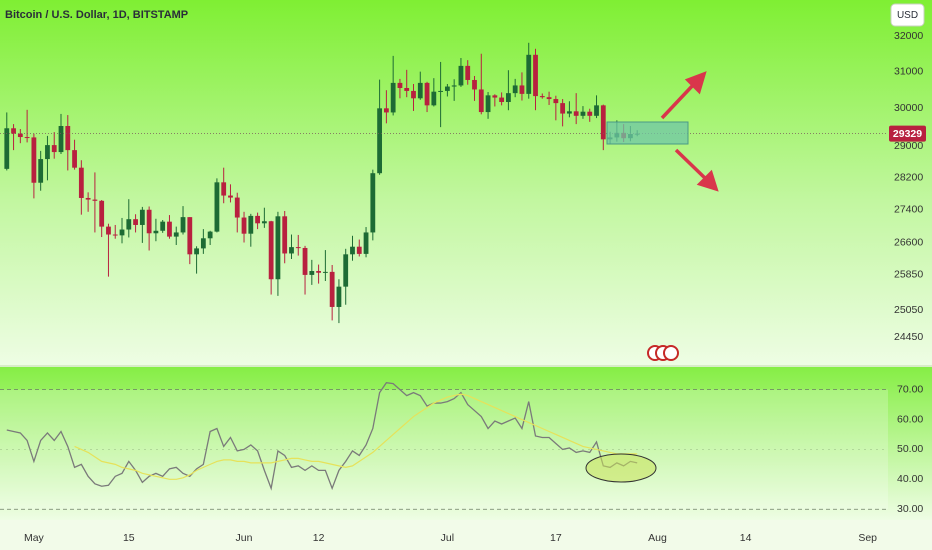  Describe the element at coordinates (621, 468) in the screenshot. I see `highlight-ellipse` at that location.